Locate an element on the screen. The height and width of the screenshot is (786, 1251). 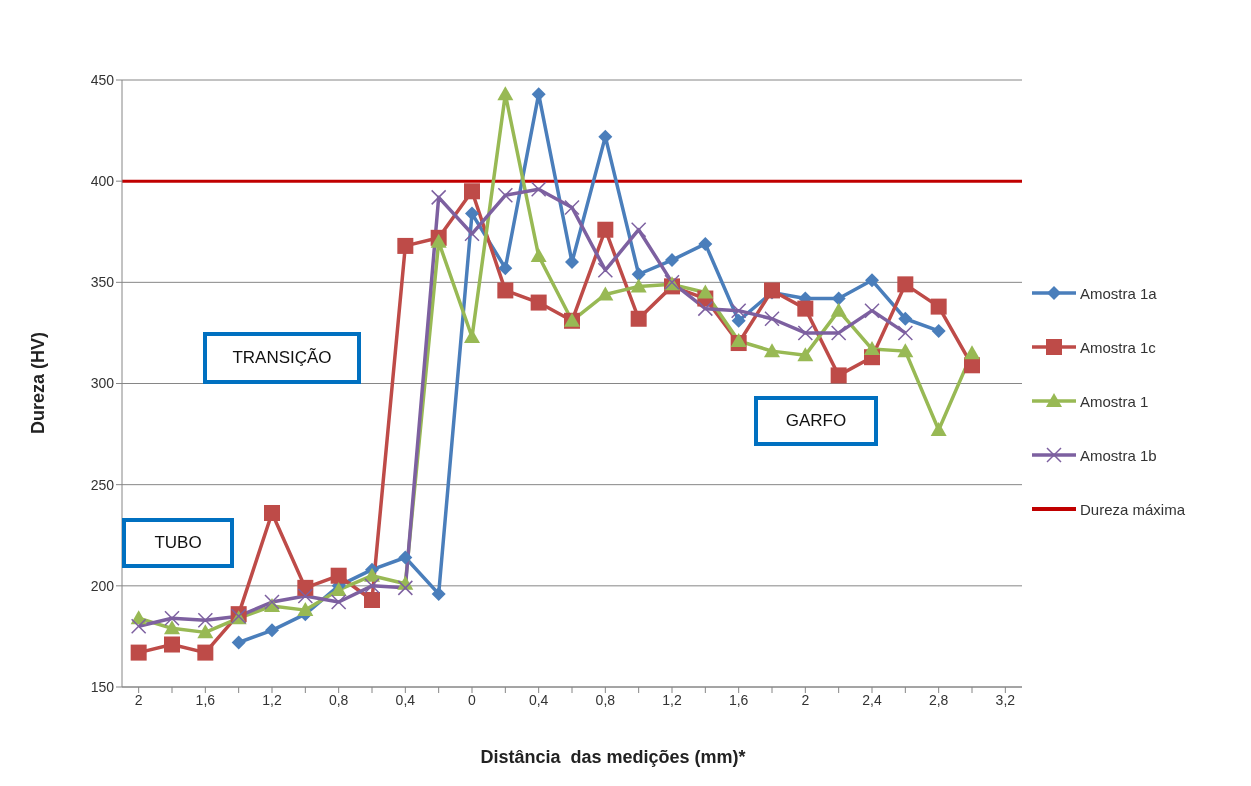
y-axis-title: Dureza (HV) is located at coordinates (38, 383).